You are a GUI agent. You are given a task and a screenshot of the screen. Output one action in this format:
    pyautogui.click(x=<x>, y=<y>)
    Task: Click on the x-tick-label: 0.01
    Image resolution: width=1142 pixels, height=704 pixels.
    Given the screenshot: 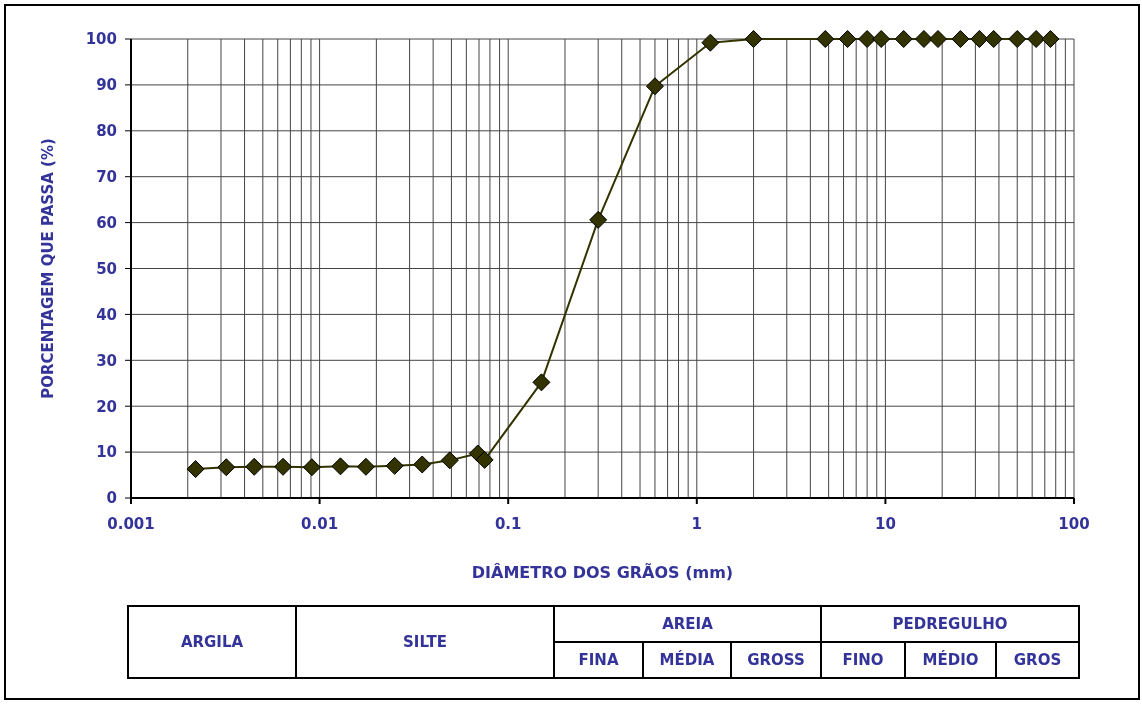 What is the action you would take?
    pyautogui.click(x=320, y=523)
    